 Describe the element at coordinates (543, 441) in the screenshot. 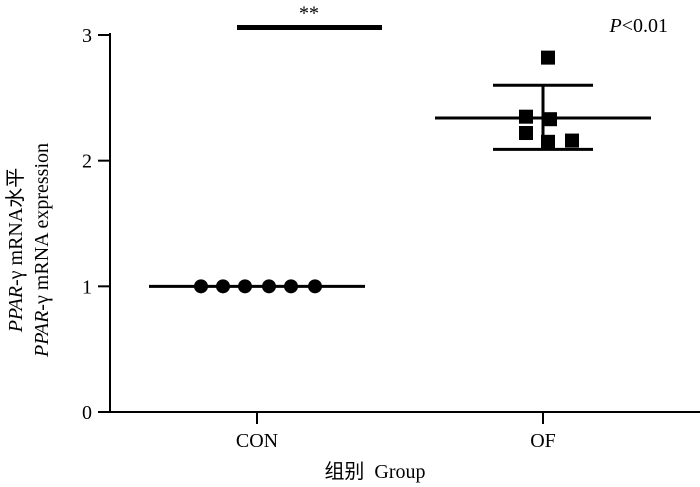

I see `x-tick-label-of: OF` at that location.